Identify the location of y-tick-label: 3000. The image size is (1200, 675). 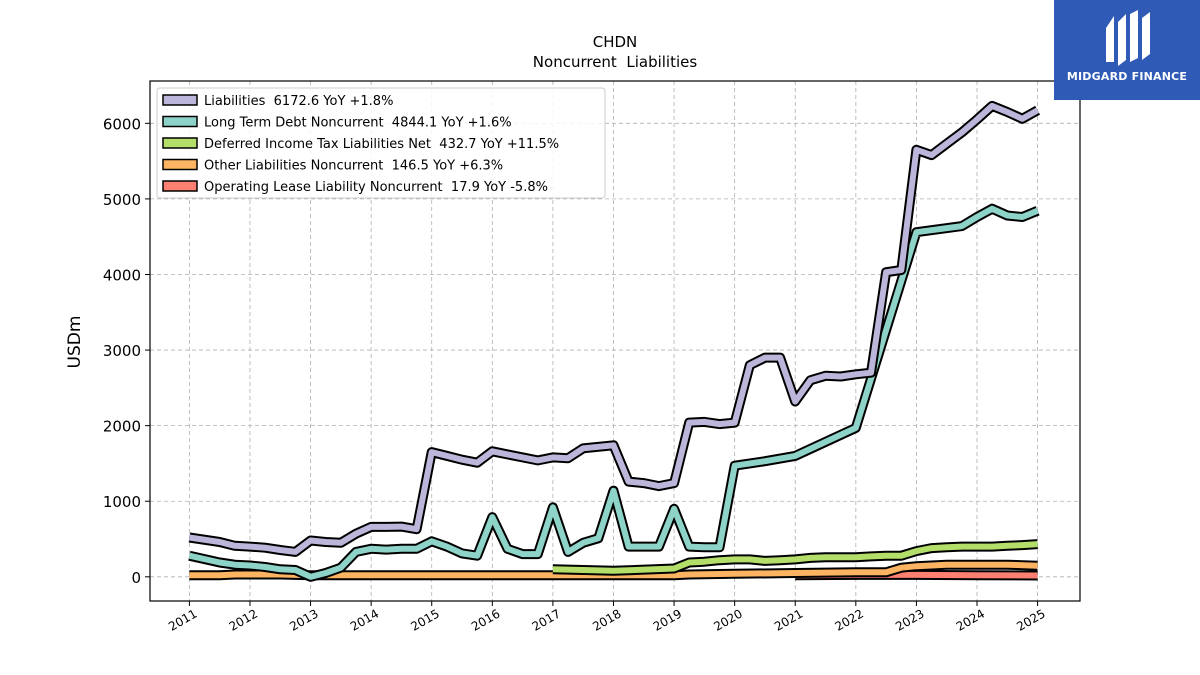
(122, 351).